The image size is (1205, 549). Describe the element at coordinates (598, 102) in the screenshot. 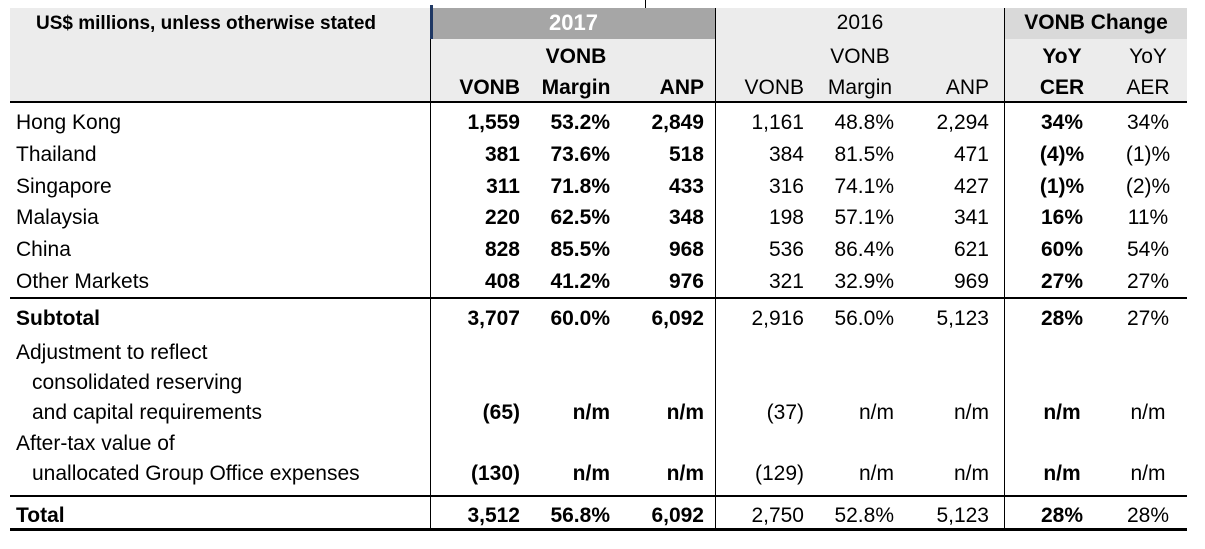

I see `rule-below-header` at that location.